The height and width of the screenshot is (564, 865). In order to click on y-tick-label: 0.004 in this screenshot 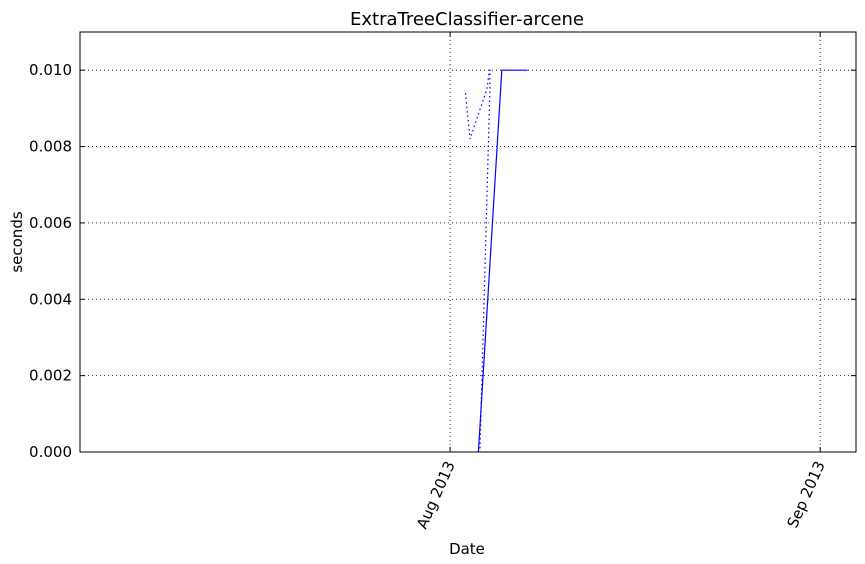, I will do `click(50, 299)`.